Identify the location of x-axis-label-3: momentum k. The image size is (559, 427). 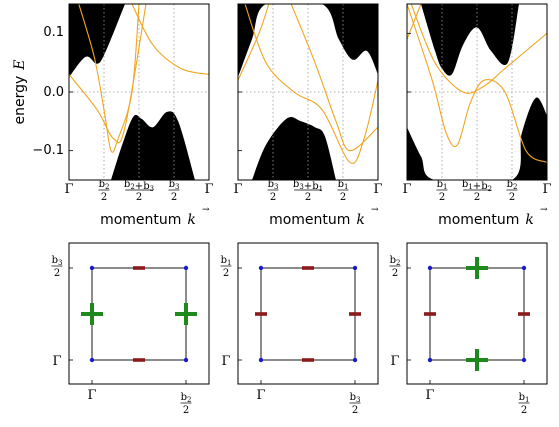
(486, 220).